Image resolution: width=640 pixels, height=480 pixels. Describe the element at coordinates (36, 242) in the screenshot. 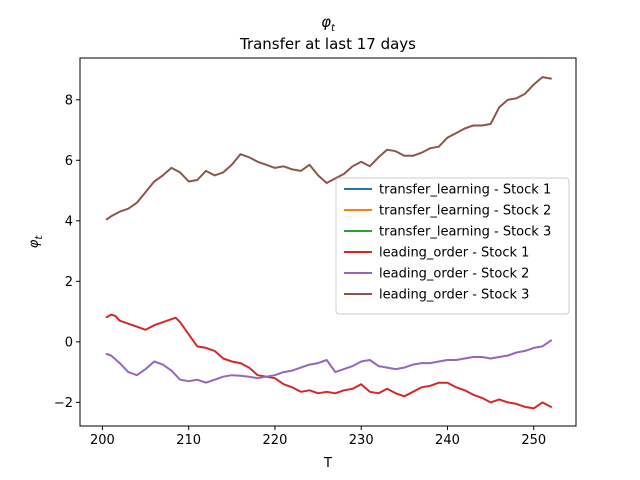

I see `y-axis-label: φt` at that location.